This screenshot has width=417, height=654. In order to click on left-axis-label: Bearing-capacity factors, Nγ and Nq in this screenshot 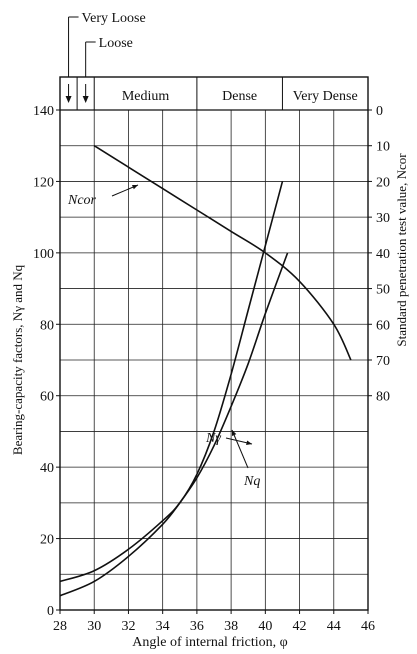, I will do `click(17, 359)`.